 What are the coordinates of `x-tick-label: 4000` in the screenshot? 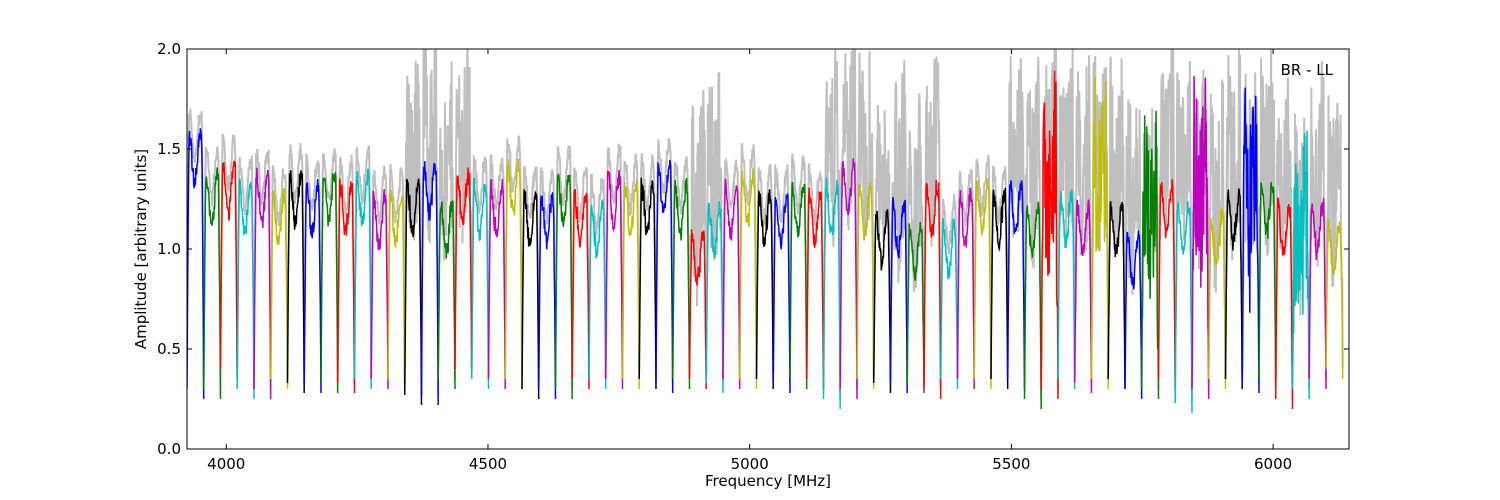 It's located at (226, 464).